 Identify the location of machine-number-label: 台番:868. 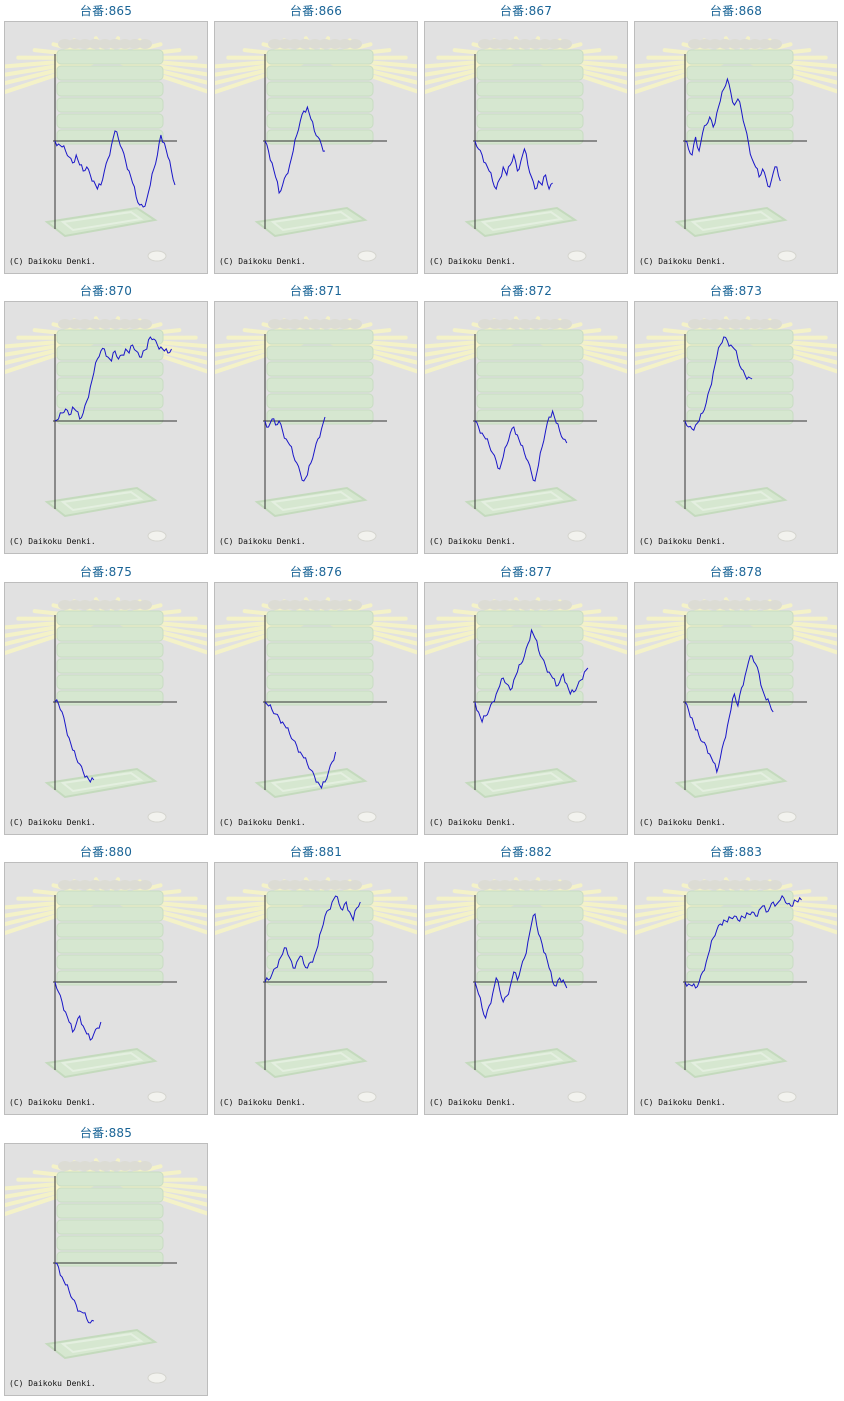
(736, 11).